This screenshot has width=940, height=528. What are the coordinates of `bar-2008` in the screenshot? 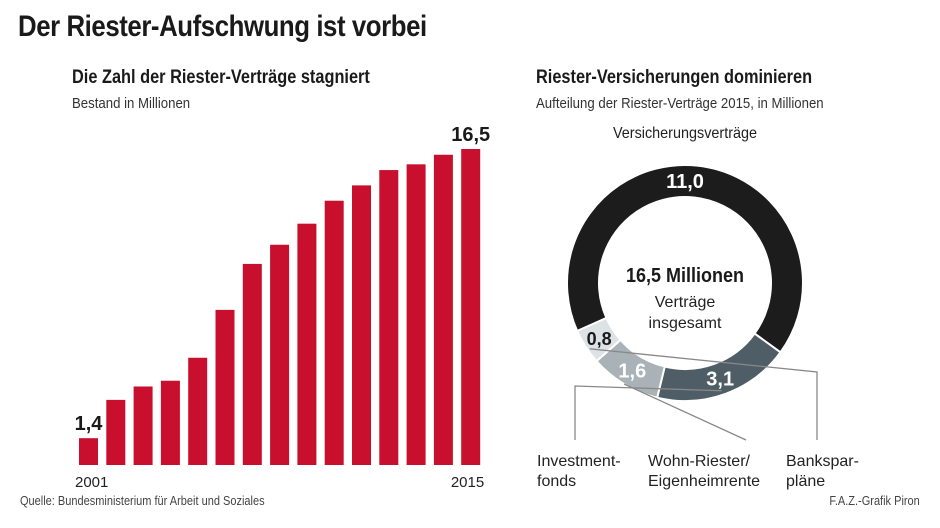 It's located at (280, 354).